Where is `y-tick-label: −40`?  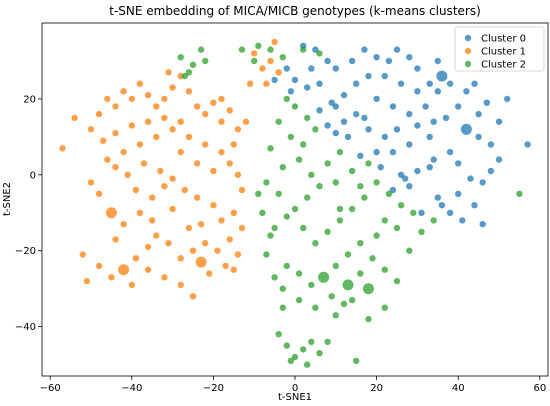 y-tick-label: −40 is located at coordinates (25, 327).